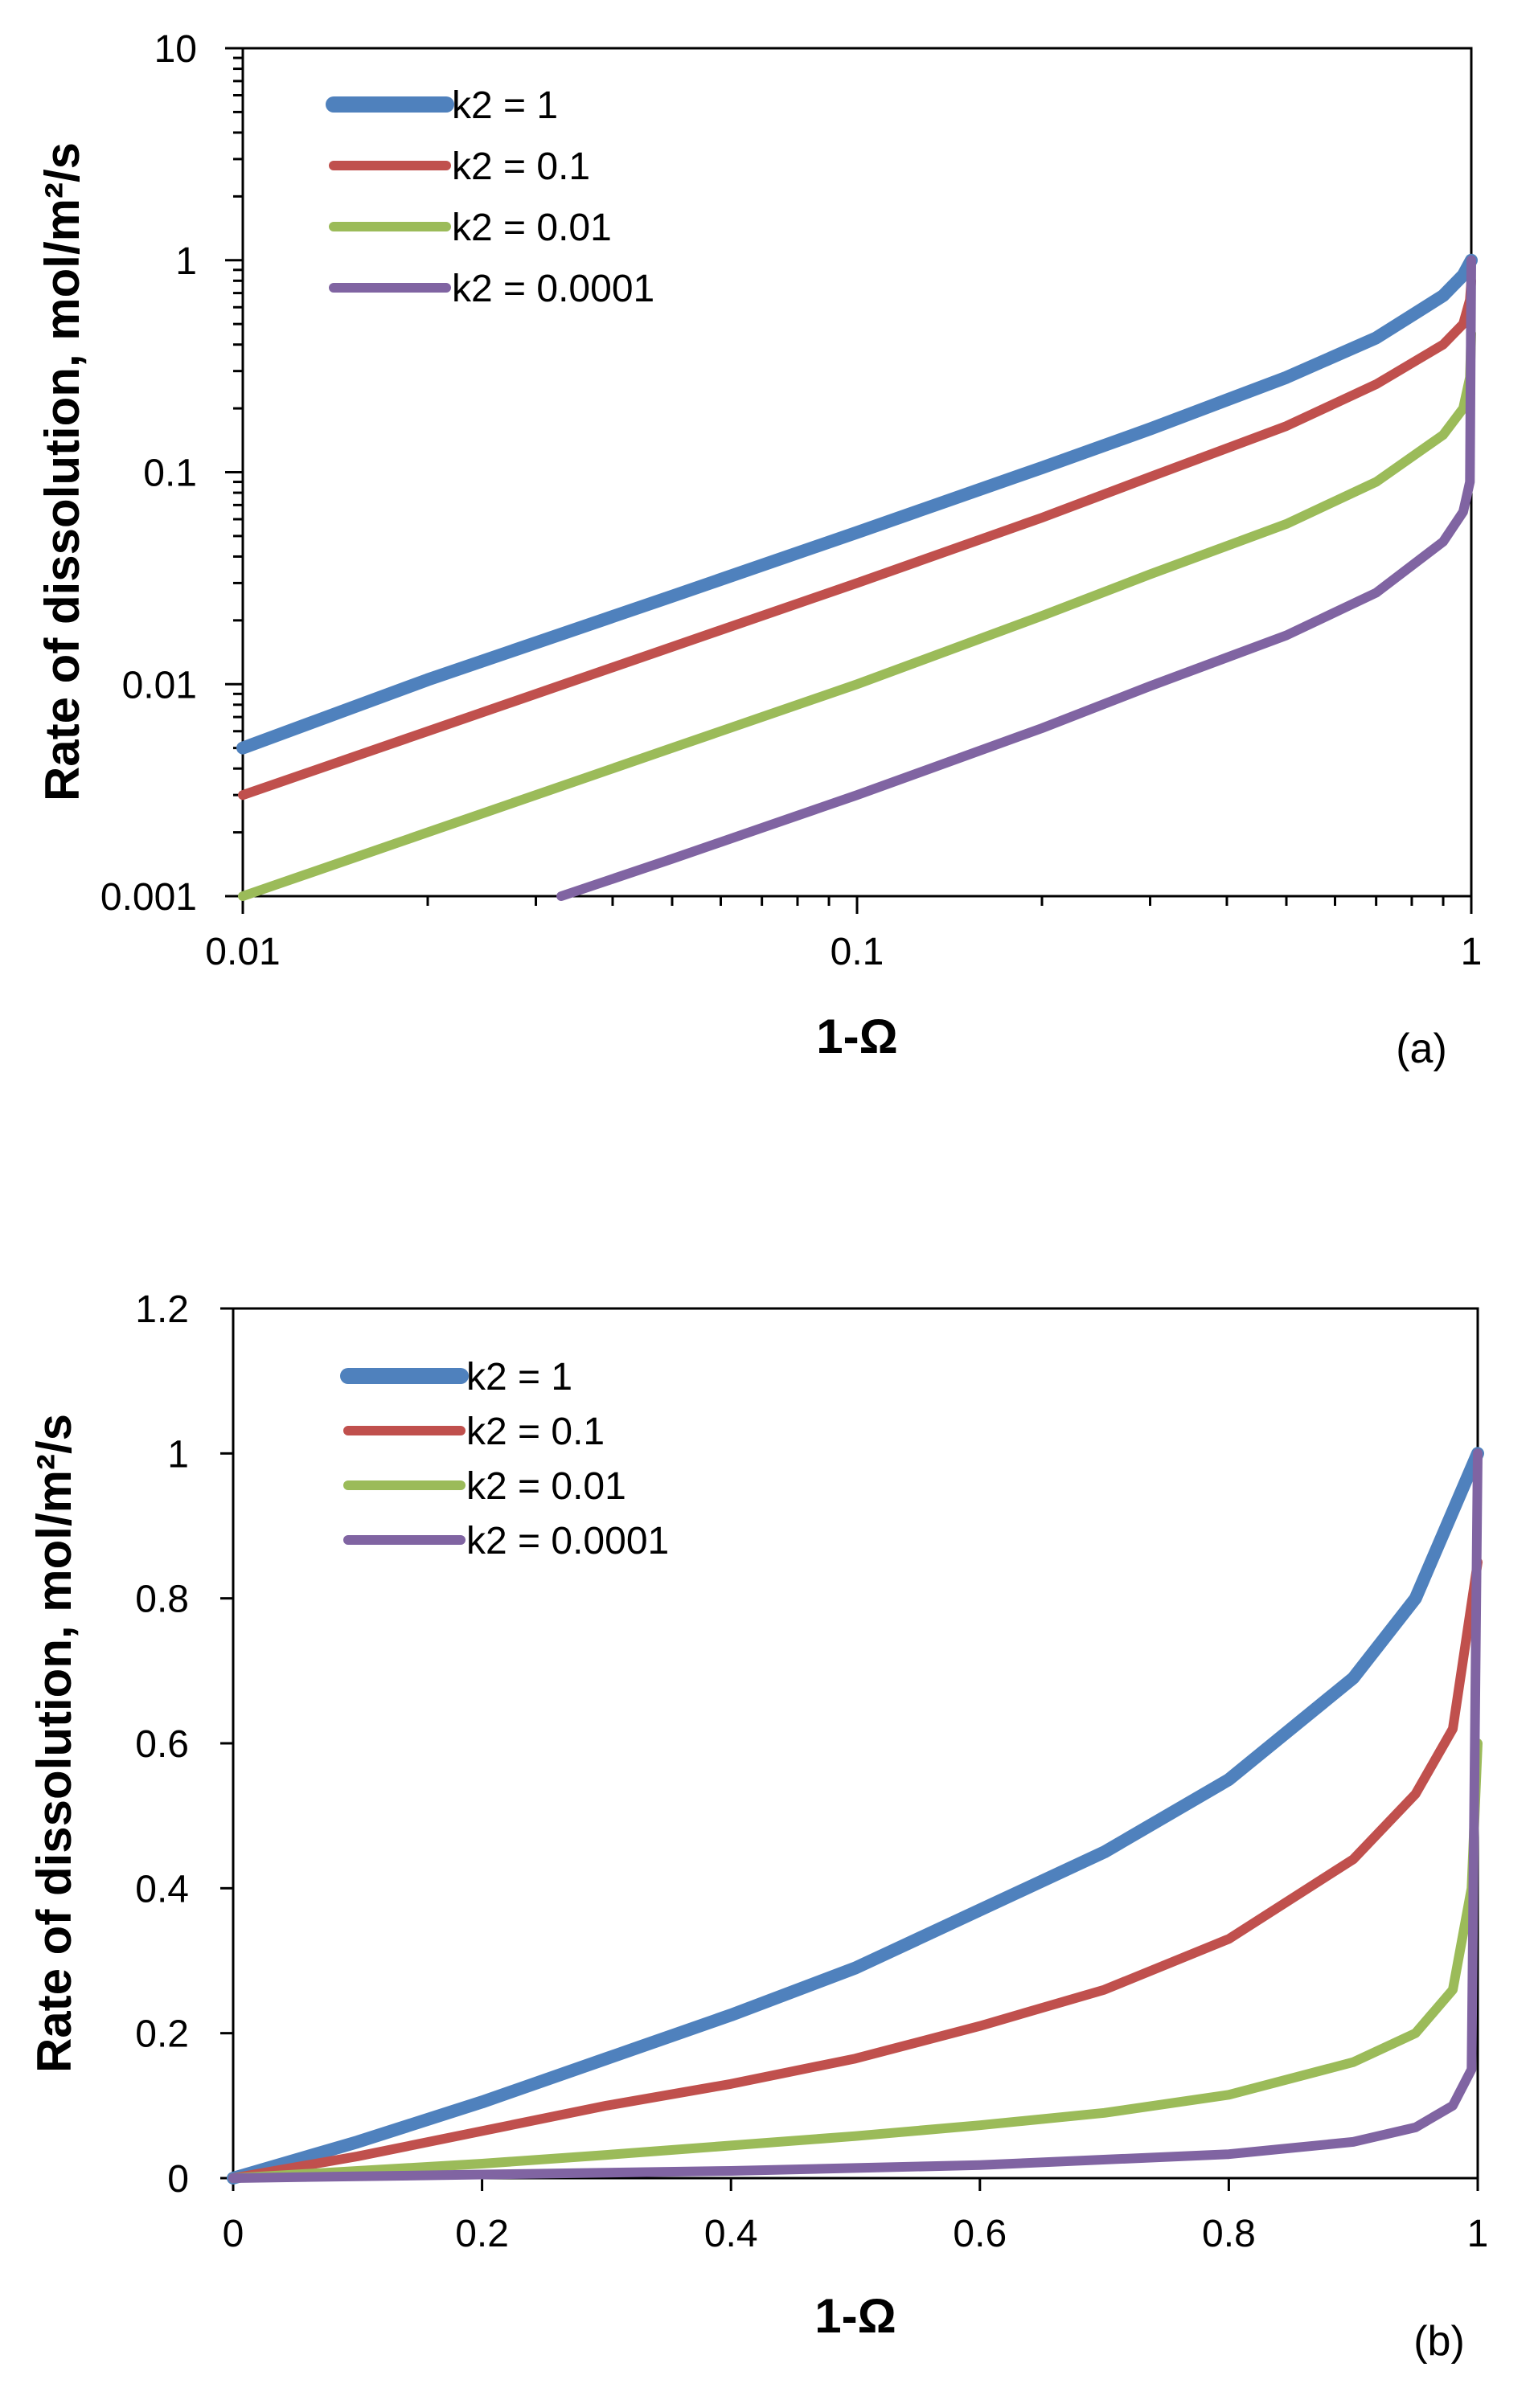 This screenshot has height=2408, width=1534. I want to click on y-tick-label: 0.01, so click(159, 685).